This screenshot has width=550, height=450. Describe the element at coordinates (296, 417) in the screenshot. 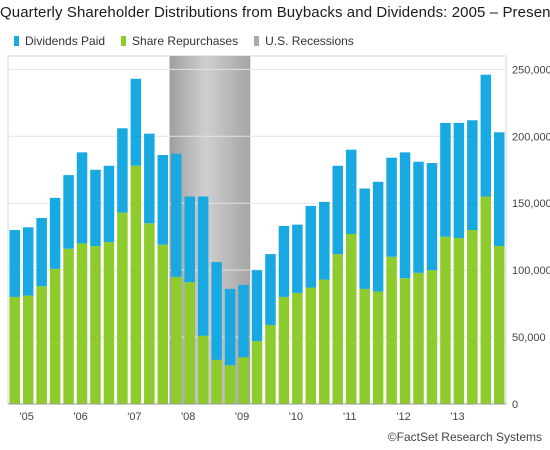

I see `x-tick-label: '10` at that location.